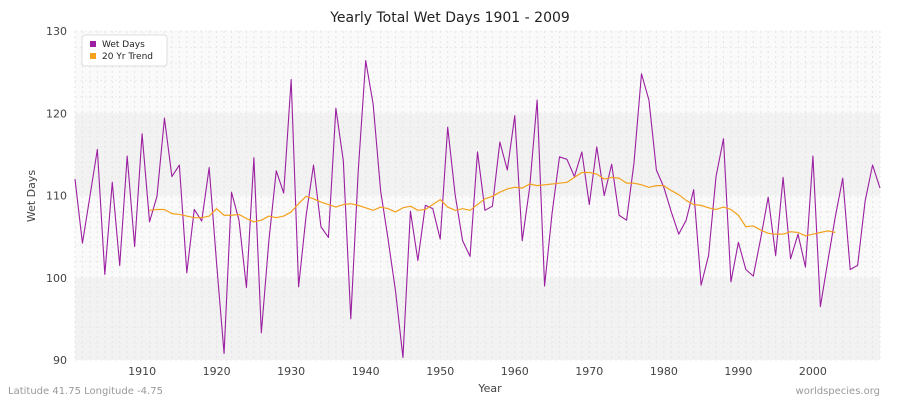  What do you see at coordinates (440, 371) in the screenshot?
I see `x-tick-label: 1950` at bounding box center [440, 371].